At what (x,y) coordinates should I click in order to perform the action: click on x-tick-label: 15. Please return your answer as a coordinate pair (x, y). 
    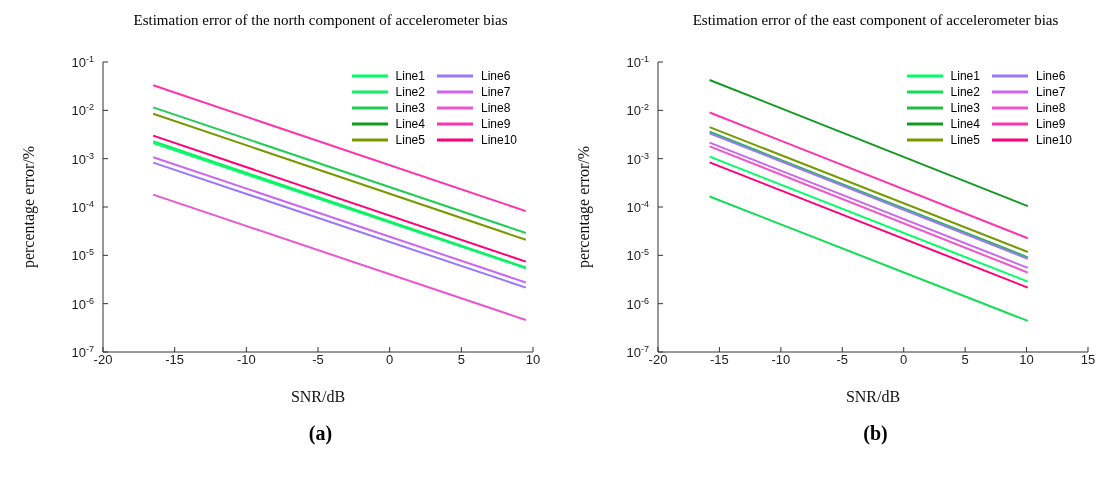
    Looking at the image, I should click on (1088, 360).